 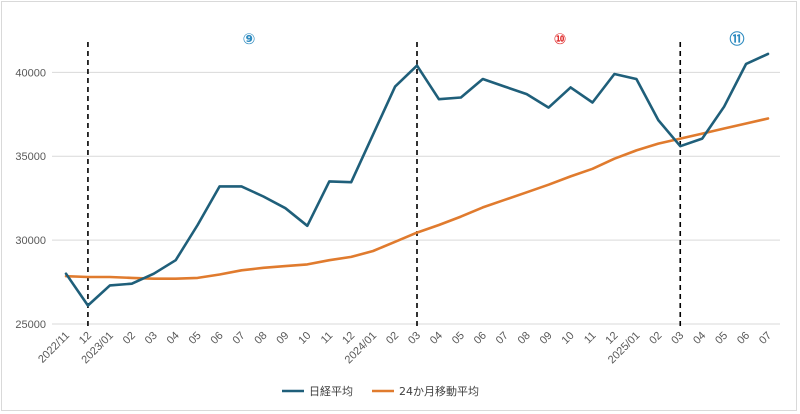 What do you see at coordinates (249, 39) in the screenshot?
I see `phase-label: ⑨` at bounding box center [249, 39].